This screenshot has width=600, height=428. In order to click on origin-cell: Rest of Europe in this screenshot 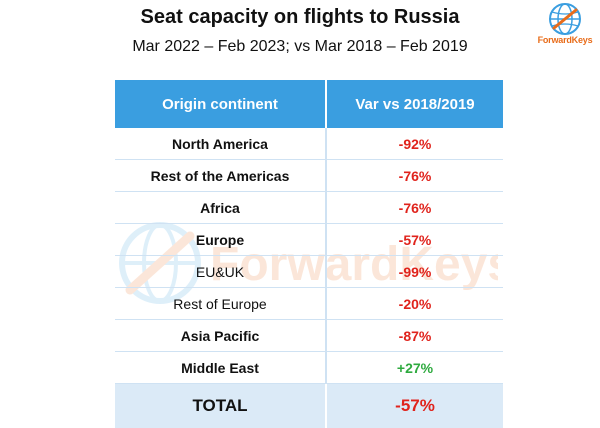, I will do `click(220, 304)`.